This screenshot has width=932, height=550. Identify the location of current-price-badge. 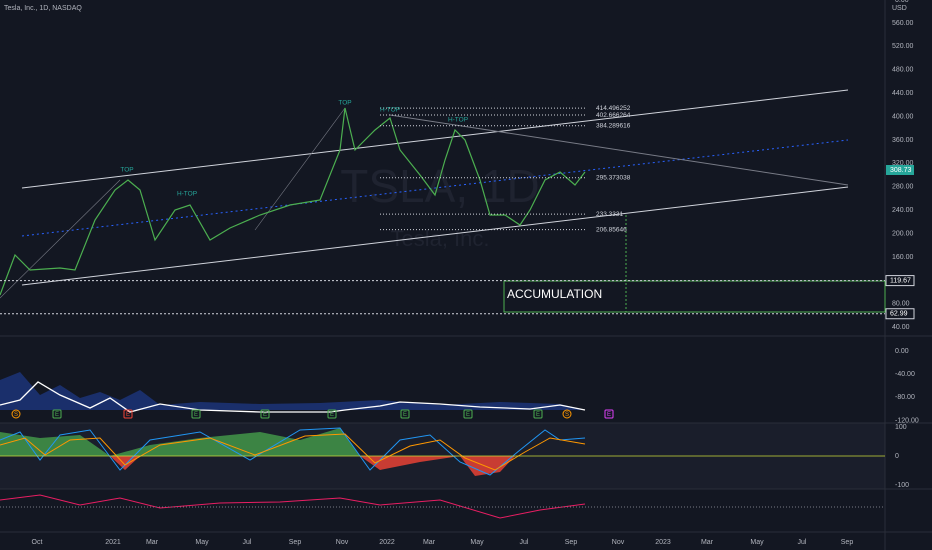
(900, 169).